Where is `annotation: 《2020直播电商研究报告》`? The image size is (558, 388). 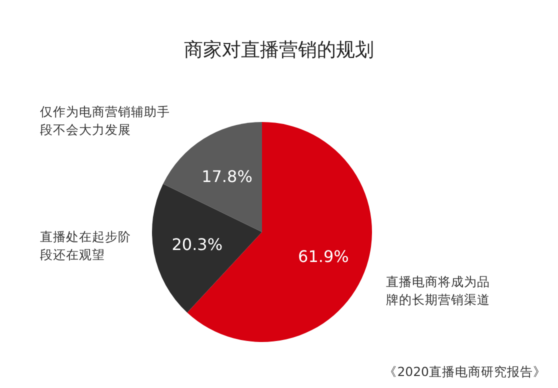 annotation: 《2020直播电商研究报告》 is located at coordinates (465, 371).